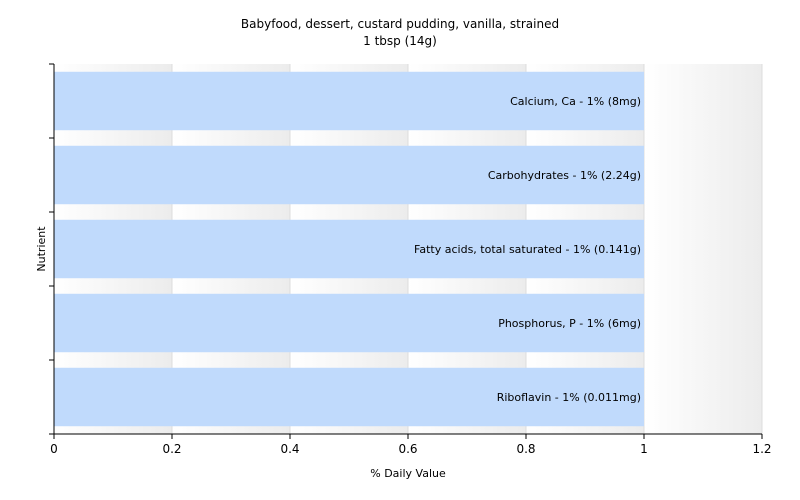 Image resolution: width=800 pixels, height=500 pixels. I want to click on y-axis-label: Nutrient, so click(41, 249).